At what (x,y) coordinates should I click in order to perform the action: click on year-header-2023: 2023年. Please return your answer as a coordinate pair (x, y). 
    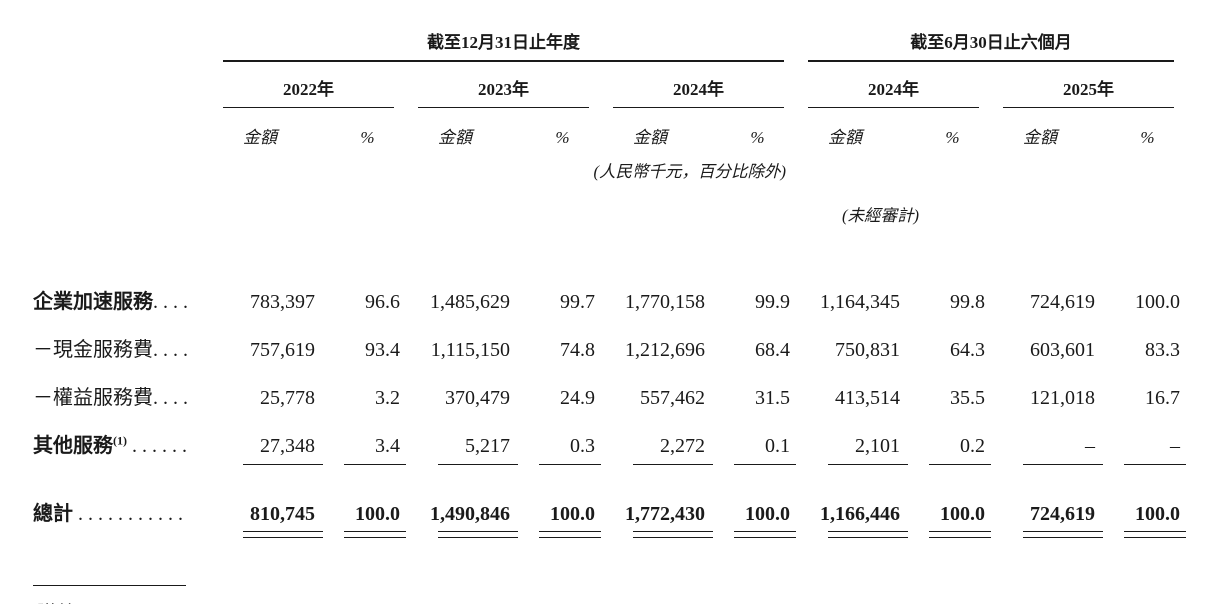
    Looking at the image, I should click on (503, 94).